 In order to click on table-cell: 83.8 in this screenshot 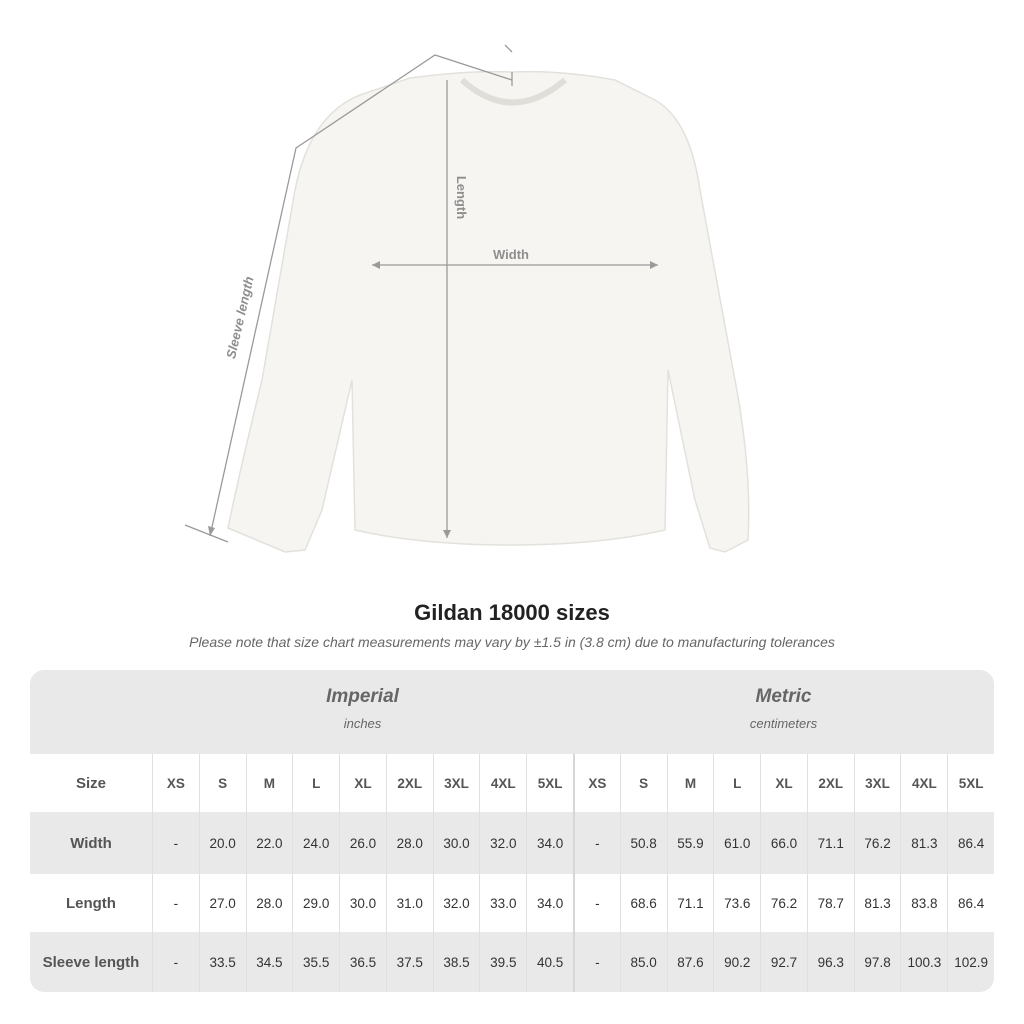, I will do `click(923, 903)`.